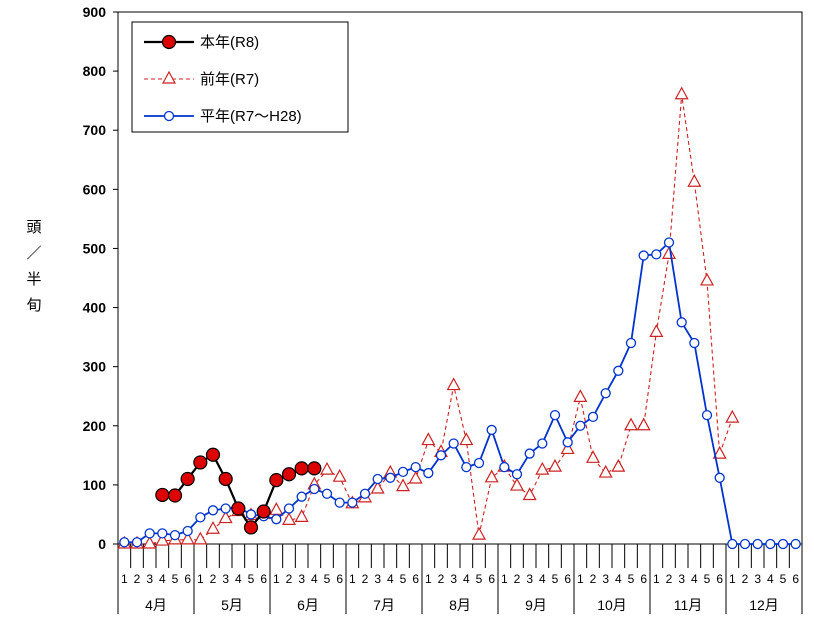 This screenshot has width=814, height=618. I want to click on legend: 本年(R8) 前年(R7) 平年(R7〜H28), so click(240, 77).